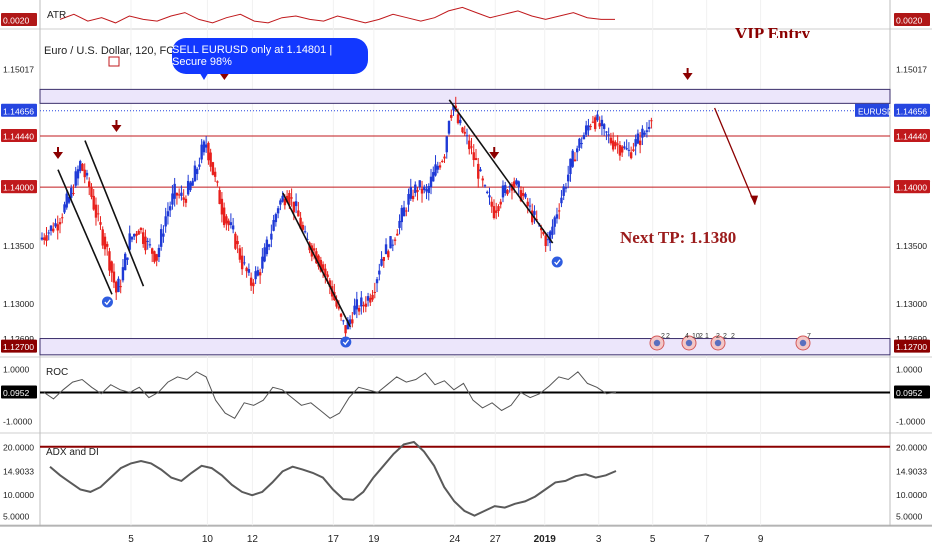 Image resolution: width=932 pixels, height=550 pixels. What do you see at coordinates (465, 96) in the screenshot?
I see `price-zone-band` at bounding box center [465, 96].